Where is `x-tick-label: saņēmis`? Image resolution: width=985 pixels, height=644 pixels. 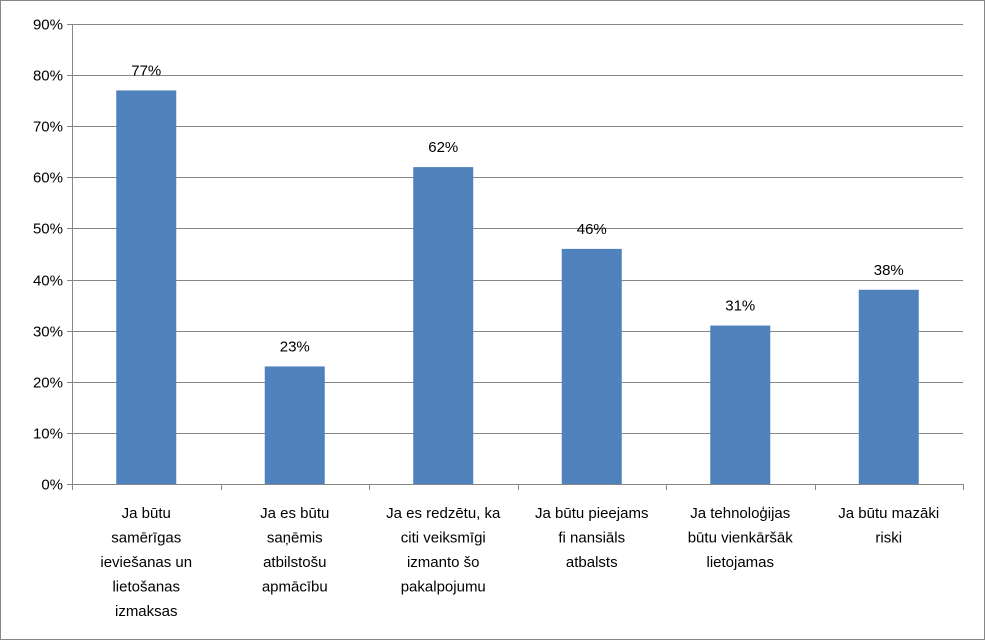
x-tick-label: saņēmis is located at coordinates (295, 538).